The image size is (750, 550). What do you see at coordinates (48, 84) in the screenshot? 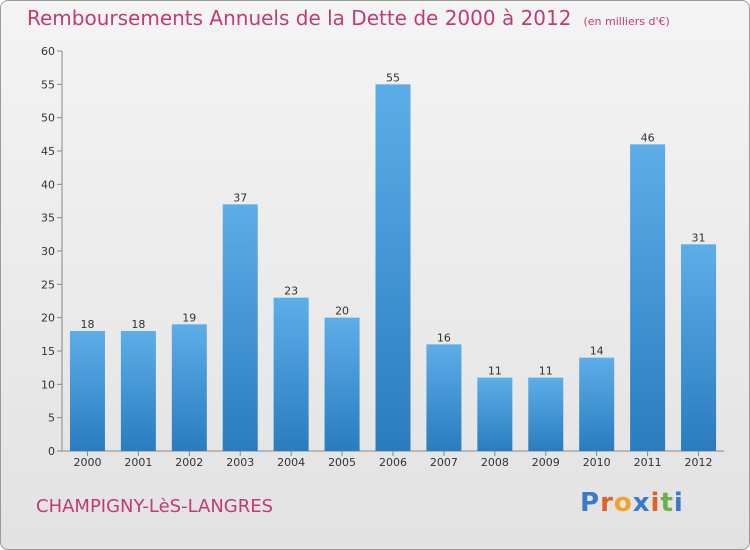
I see `y-tick-label: 55` at bounding box center [48, 84].